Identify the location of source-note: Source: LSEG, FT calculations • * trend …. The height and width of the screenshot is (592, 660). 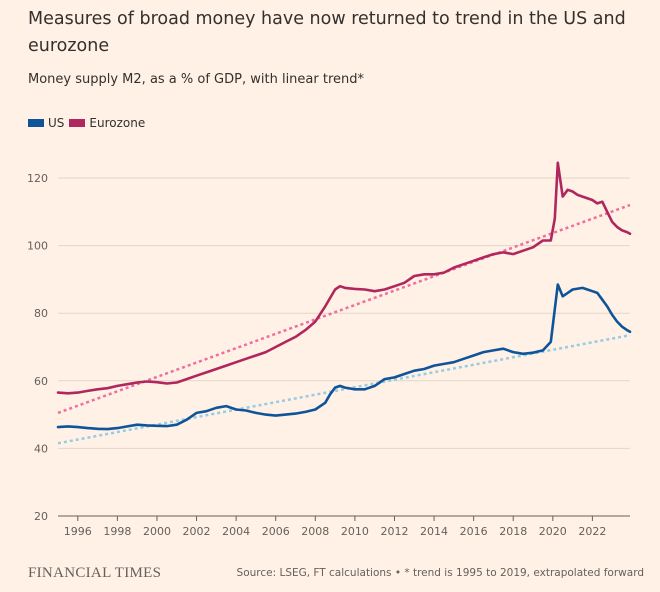
(440, 573).